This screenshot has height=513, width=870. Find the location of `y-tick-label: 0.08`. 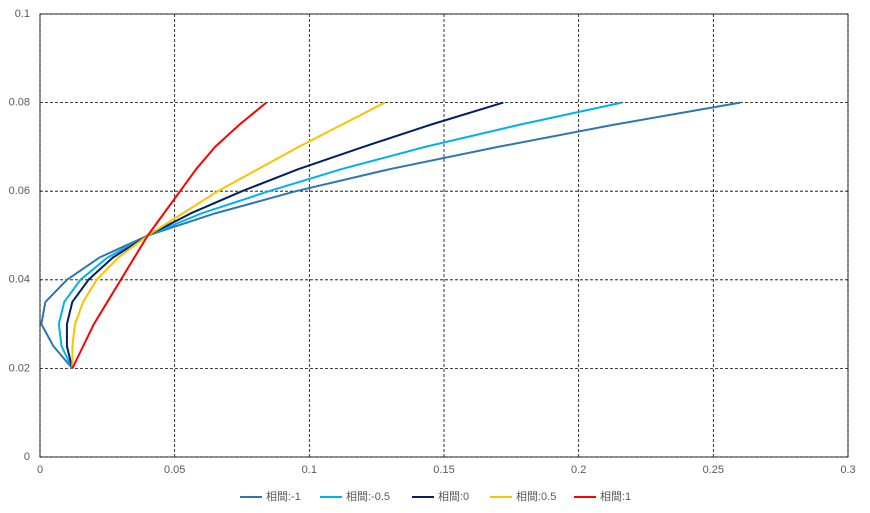

y-tick-label: 0.08 is located at coordinates (19, 103).